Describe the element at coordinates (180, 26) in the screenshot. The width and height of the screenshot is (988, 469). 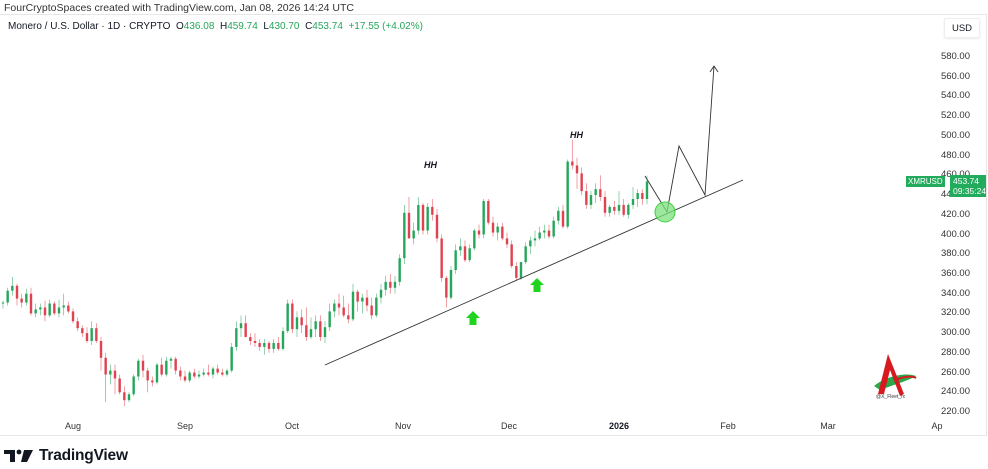
I see `open-label: O` at that location.